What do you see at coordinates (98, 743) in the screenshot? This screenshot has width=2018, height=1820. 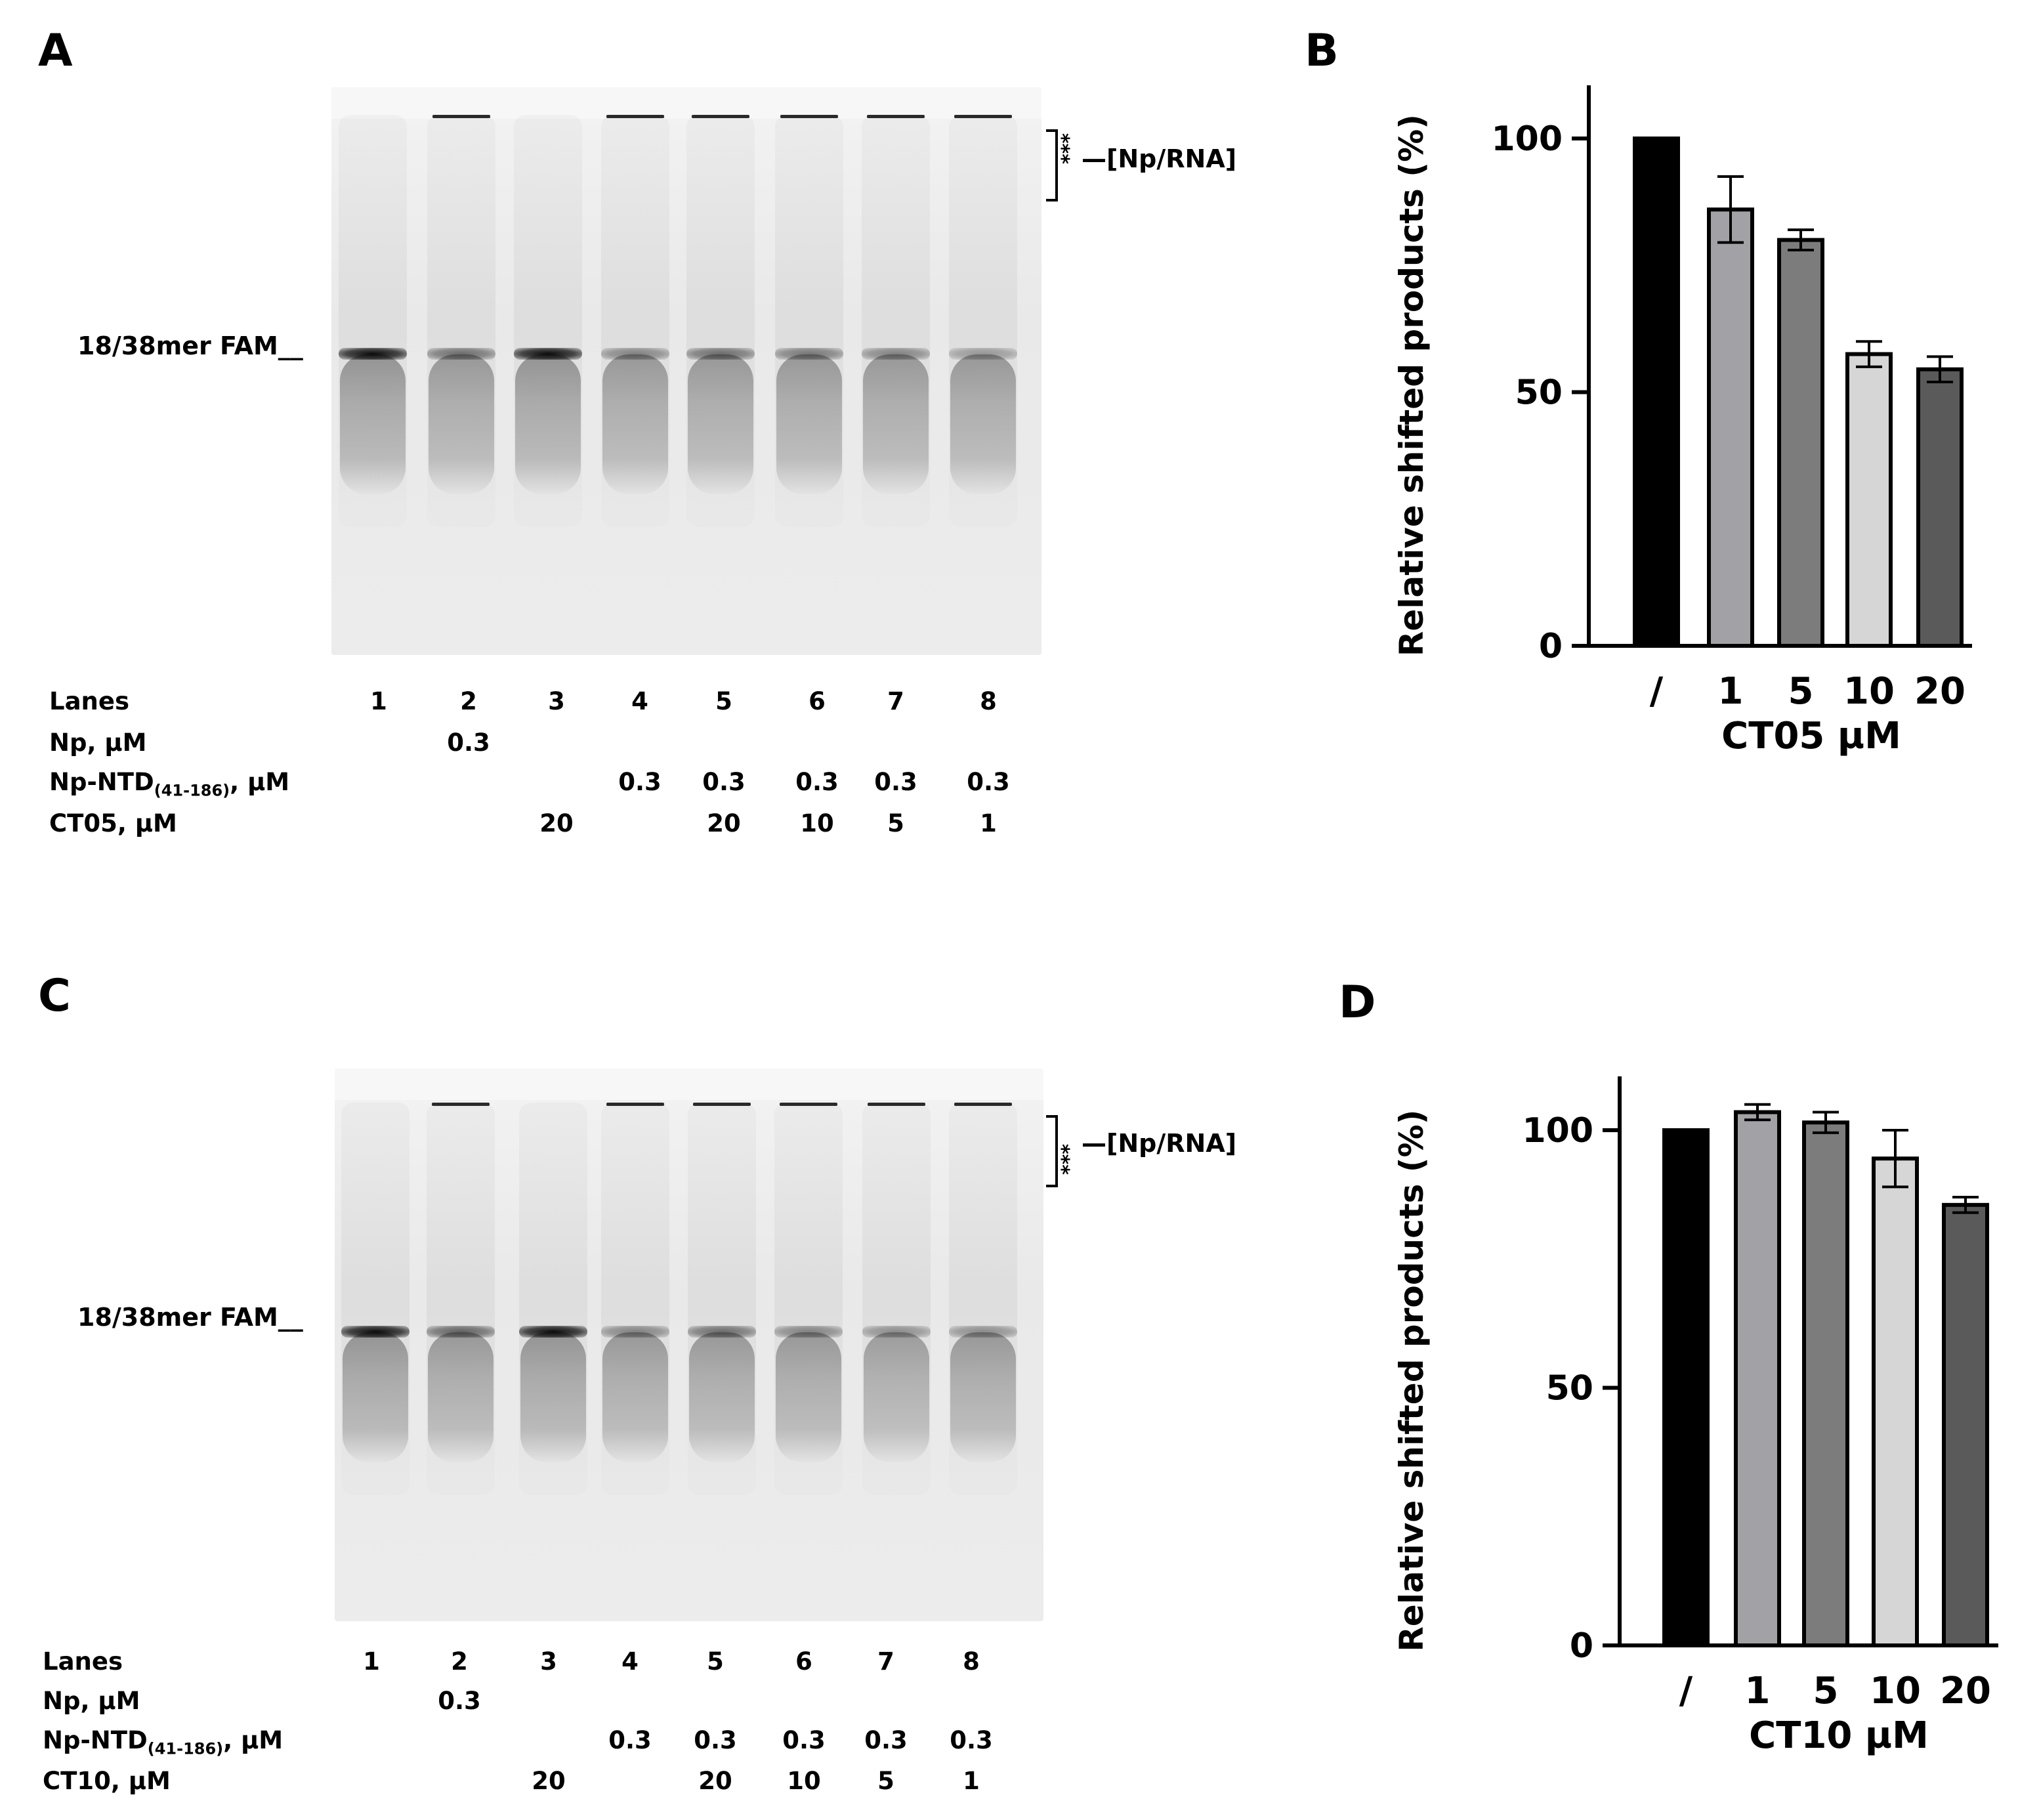 I see `table-row-label-np: Np, µM` at bounding box center [98, 743].